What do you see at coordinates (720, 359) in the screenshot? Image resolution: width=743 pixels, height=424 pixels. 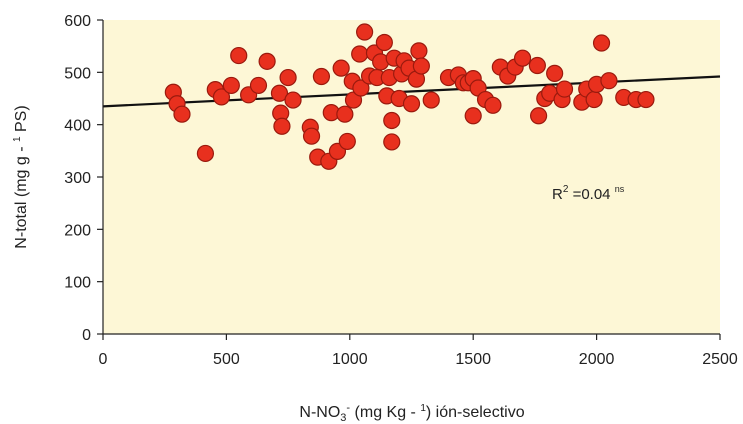 I see `x-tick-label: 2500` at bounding box center [720, 359].